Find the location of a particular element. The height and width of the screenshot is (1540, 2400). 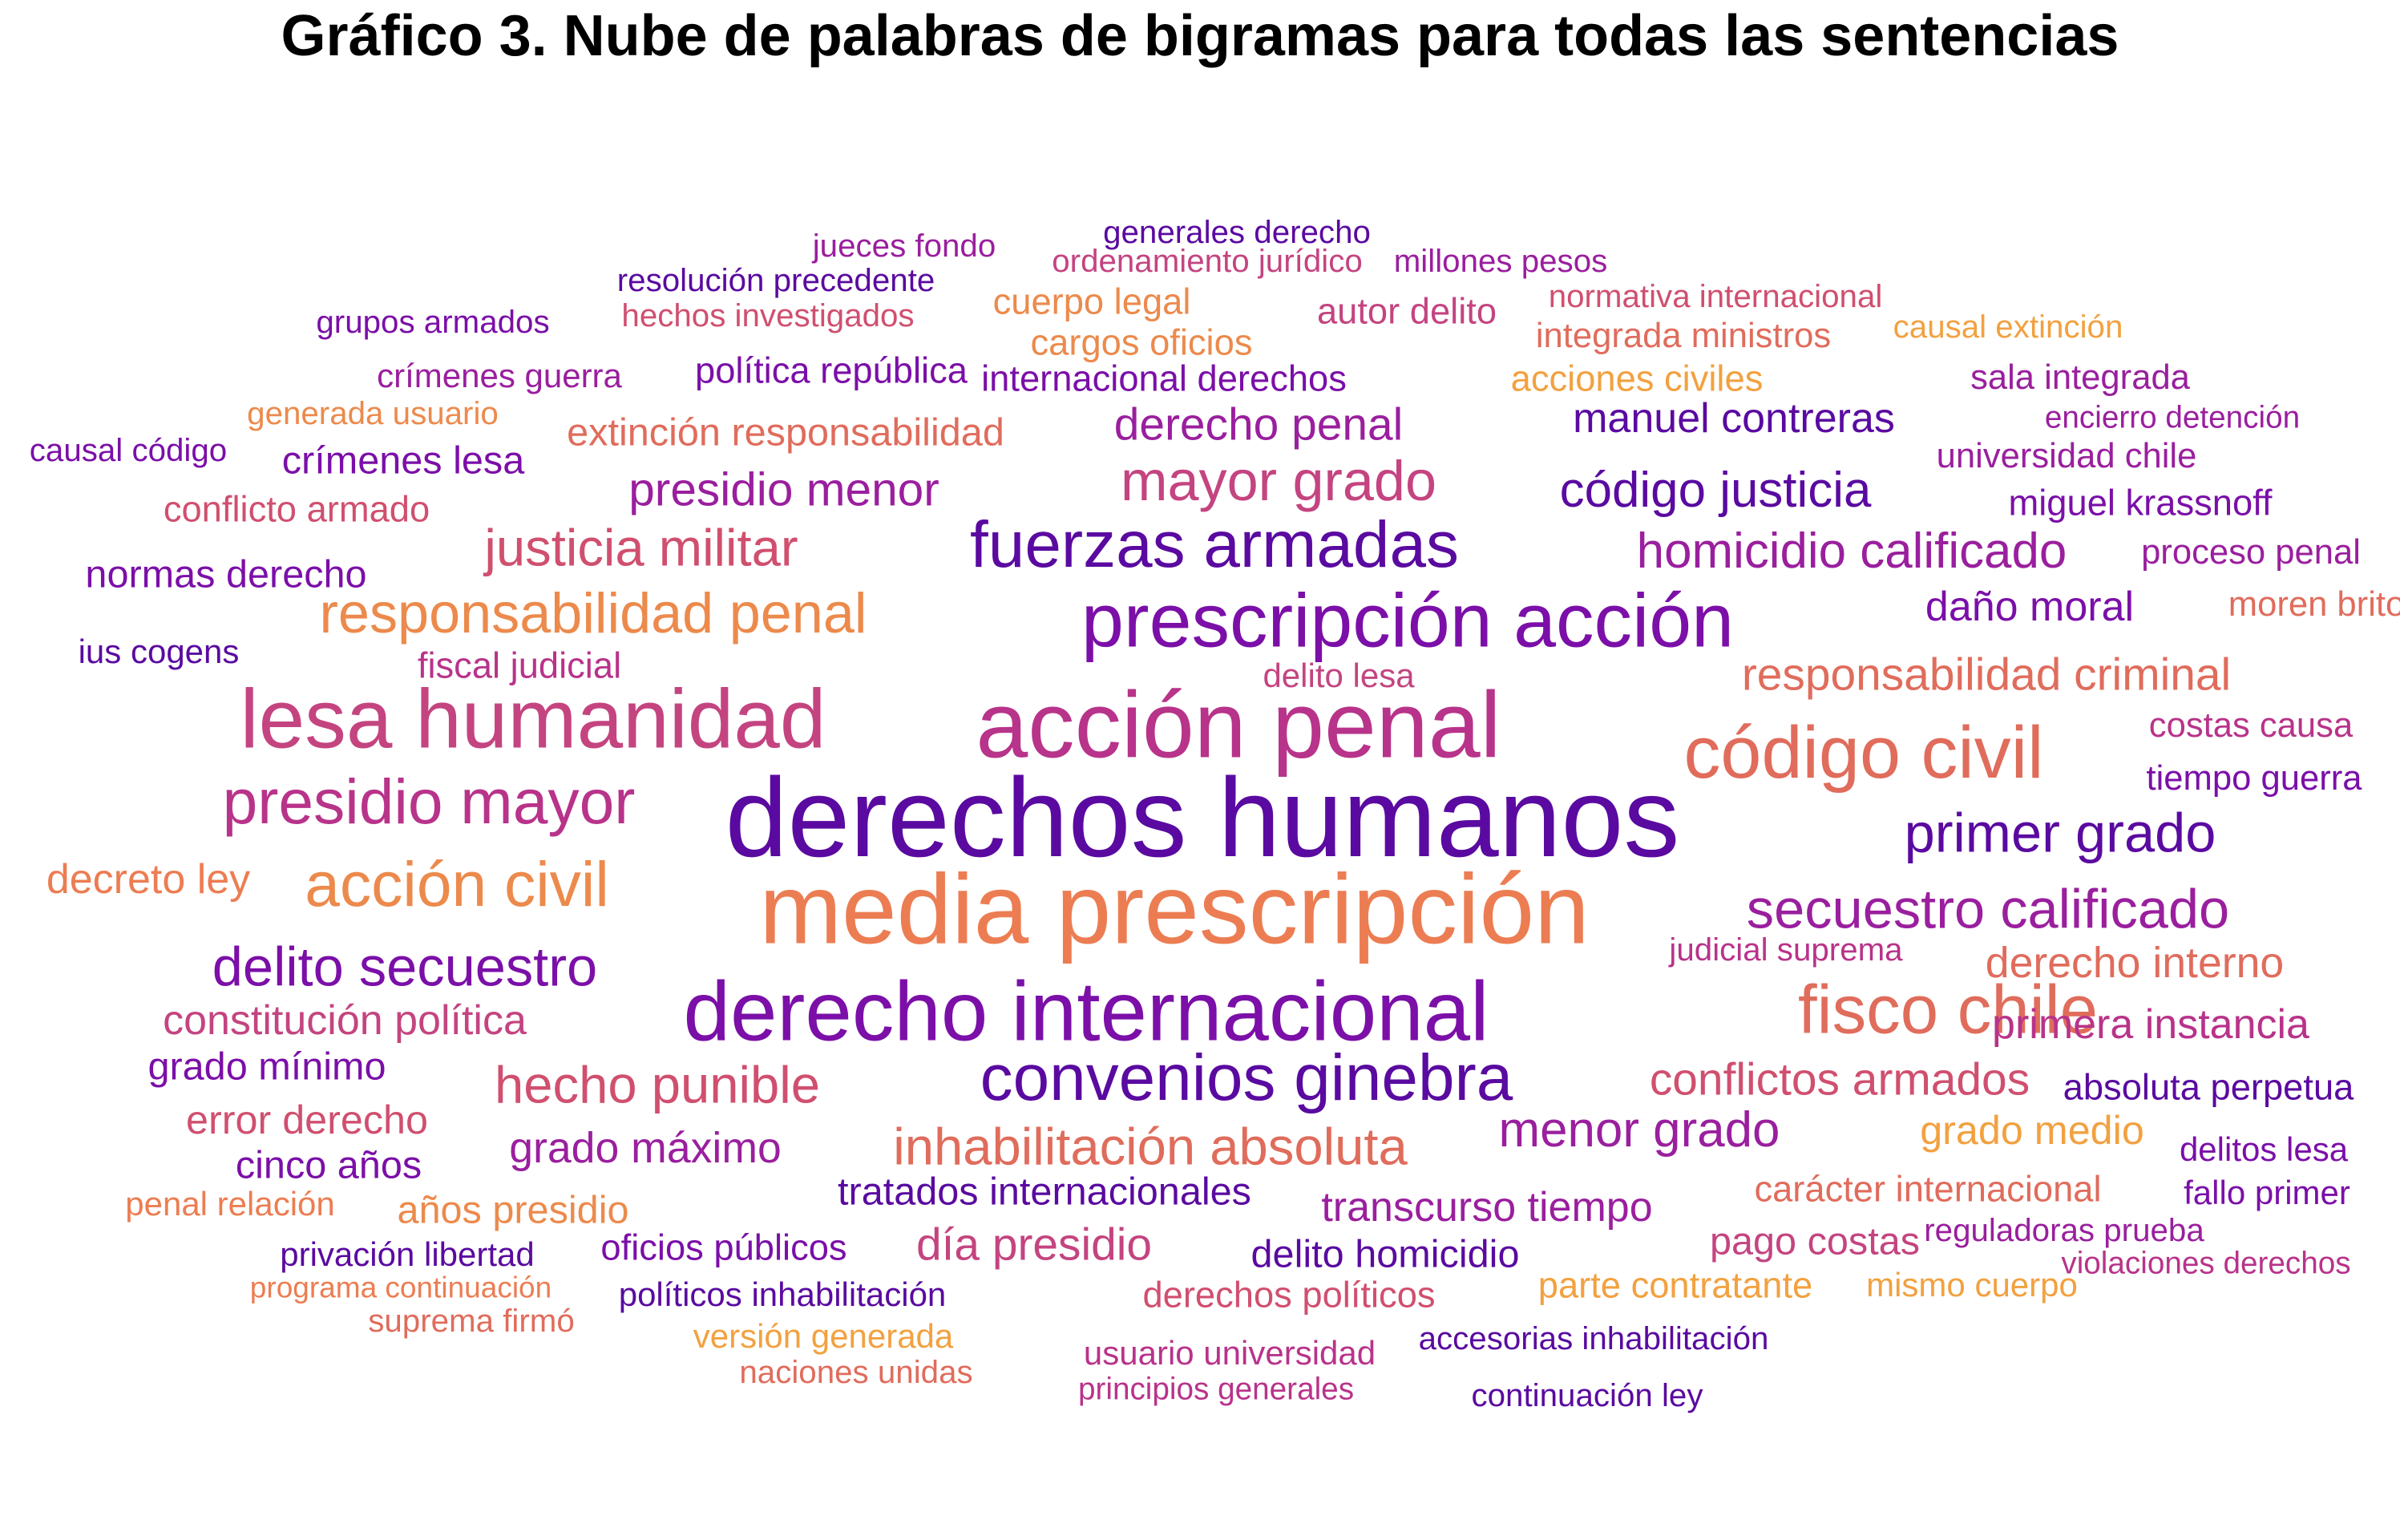

word-código-justicia: código justicia is located at coordinates (1716, 491).